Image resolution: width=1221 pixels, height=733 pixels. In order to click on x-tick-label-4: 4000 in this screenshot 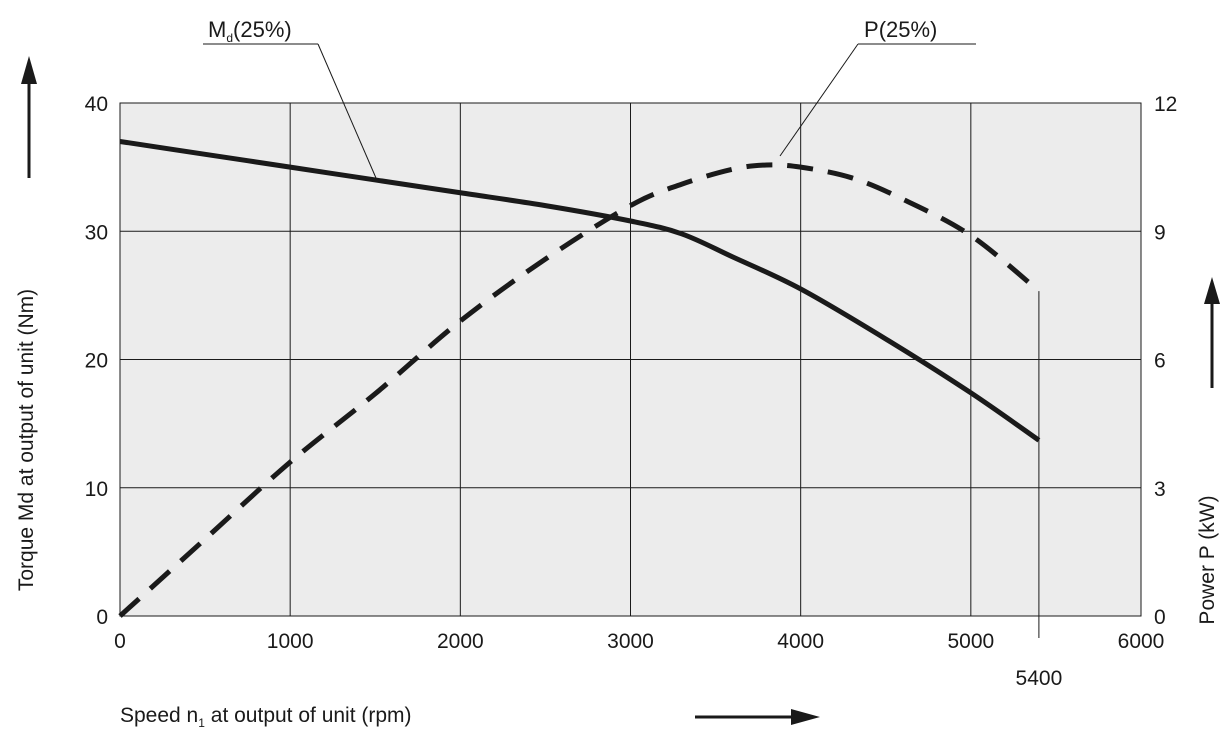, I will do `click(800, 641)`.